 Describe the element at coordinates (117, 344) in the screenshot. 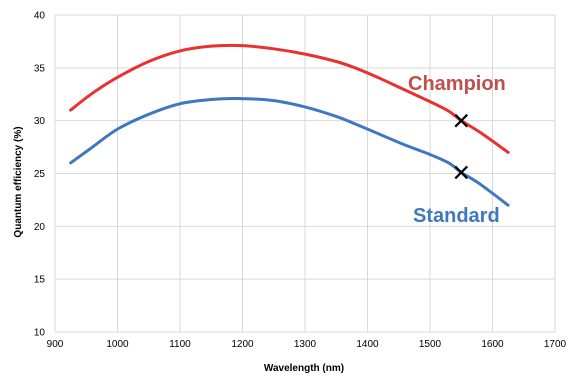

I see `x-tick-label: 1000` at that location.